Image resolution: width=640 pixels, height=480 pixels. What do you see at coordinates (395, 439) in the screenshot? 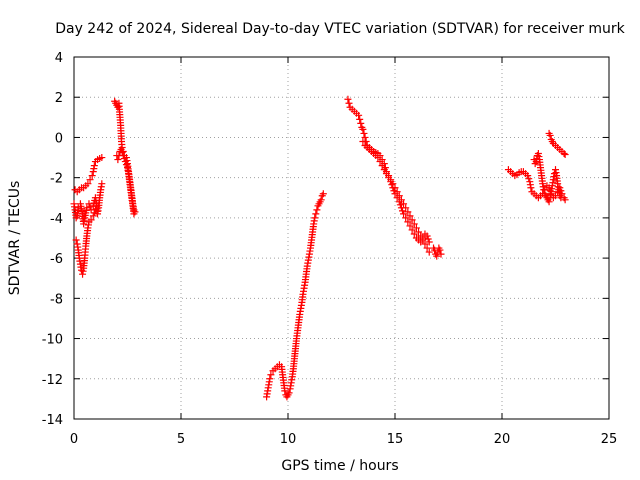
I see `x-tick-label: 15` at bounding box center [395, 439].